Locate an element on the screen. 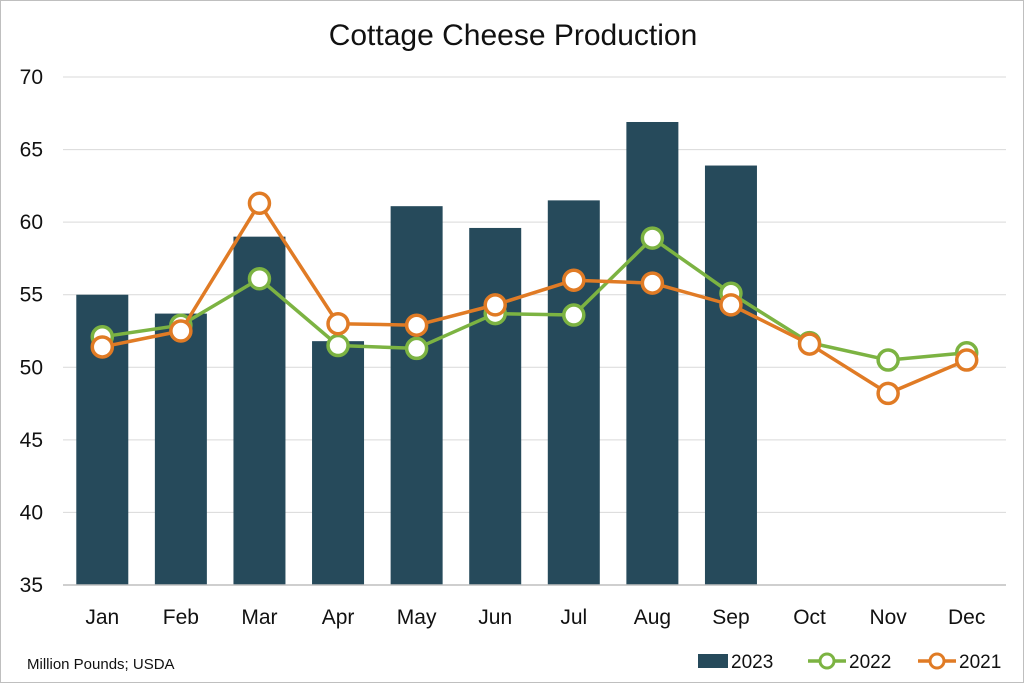  source-note: Million Pounds; USDA is located at coordinates (101, 664).